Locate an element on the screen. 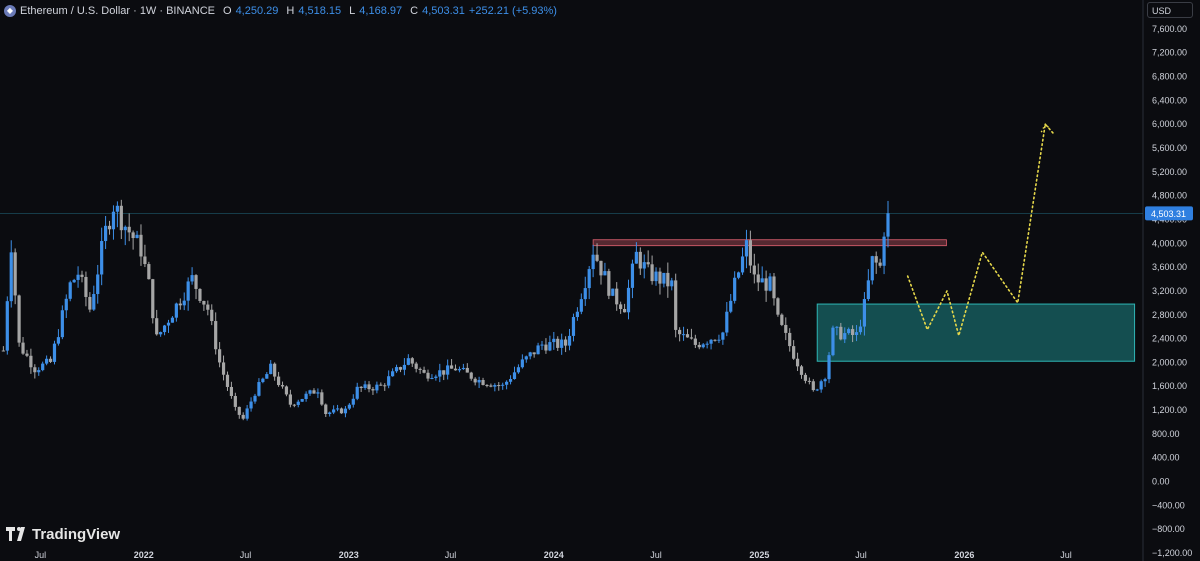 The image size is (1200, 561). demand-zone is located at coordinates (976, 332).